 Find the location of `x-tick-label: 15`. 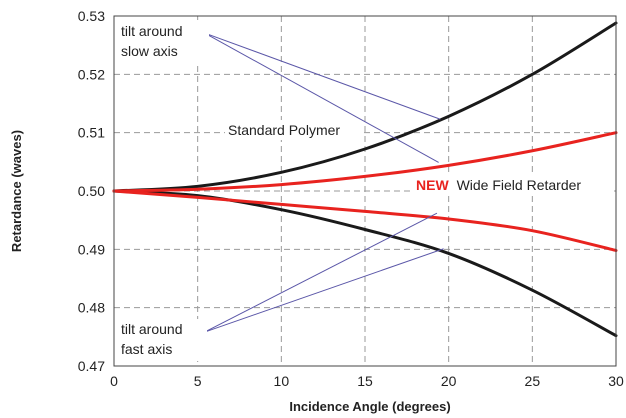

x-tick-label: 15 is located at coordinates (365, 381).